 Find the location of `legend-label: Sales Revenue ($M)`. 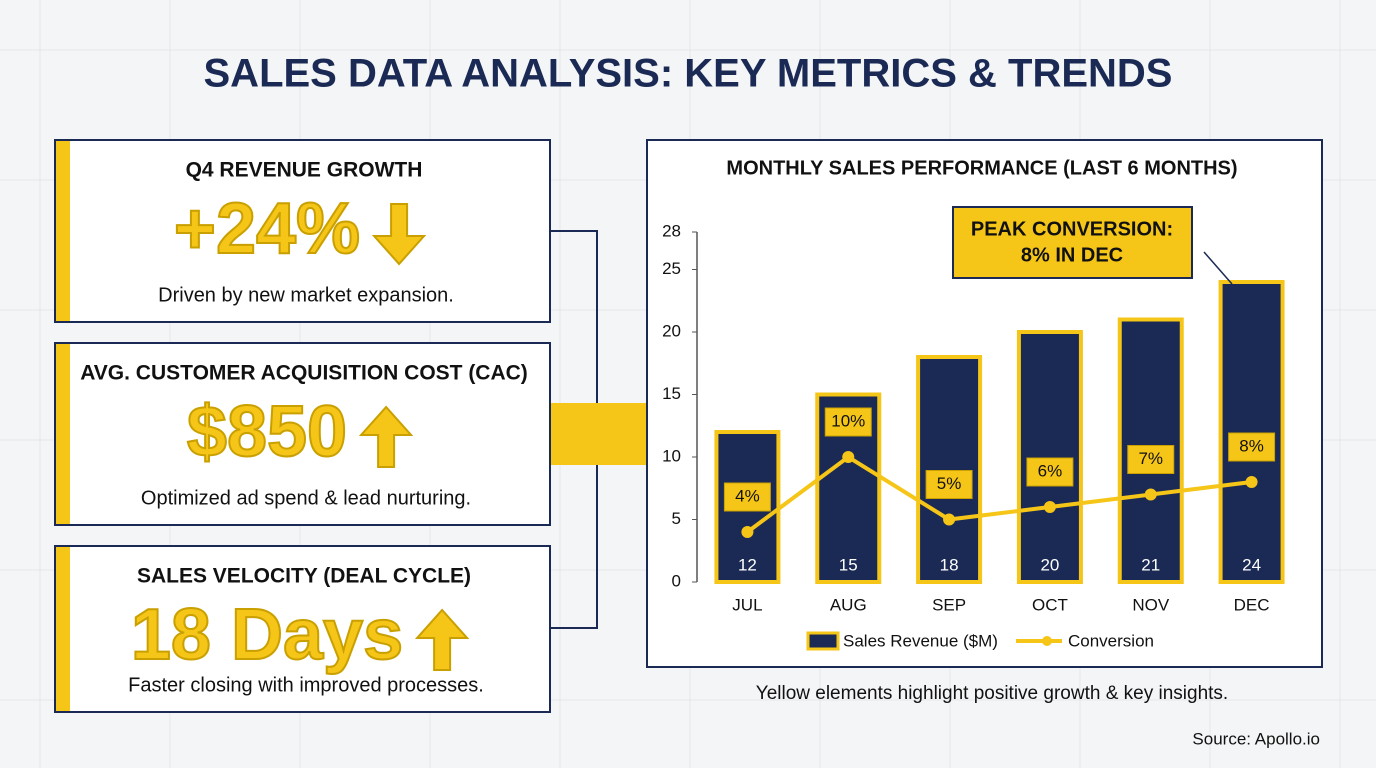

legend-label: Sales Revenue ($M) is located at coordinates (920, 640).